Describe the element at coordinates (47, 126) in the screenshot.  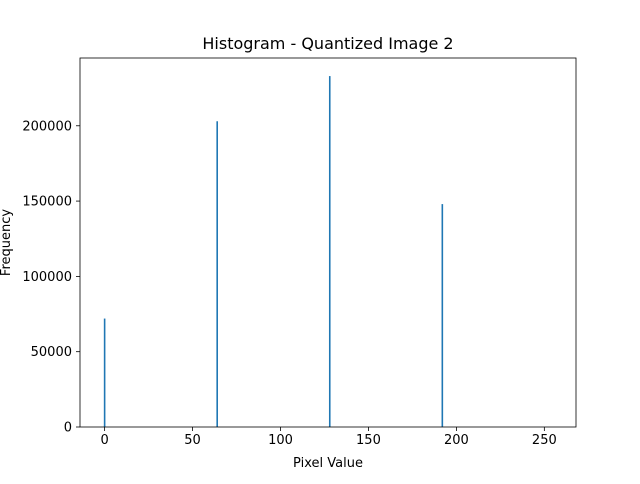
I see `y-tick-label: 200000` at that location.